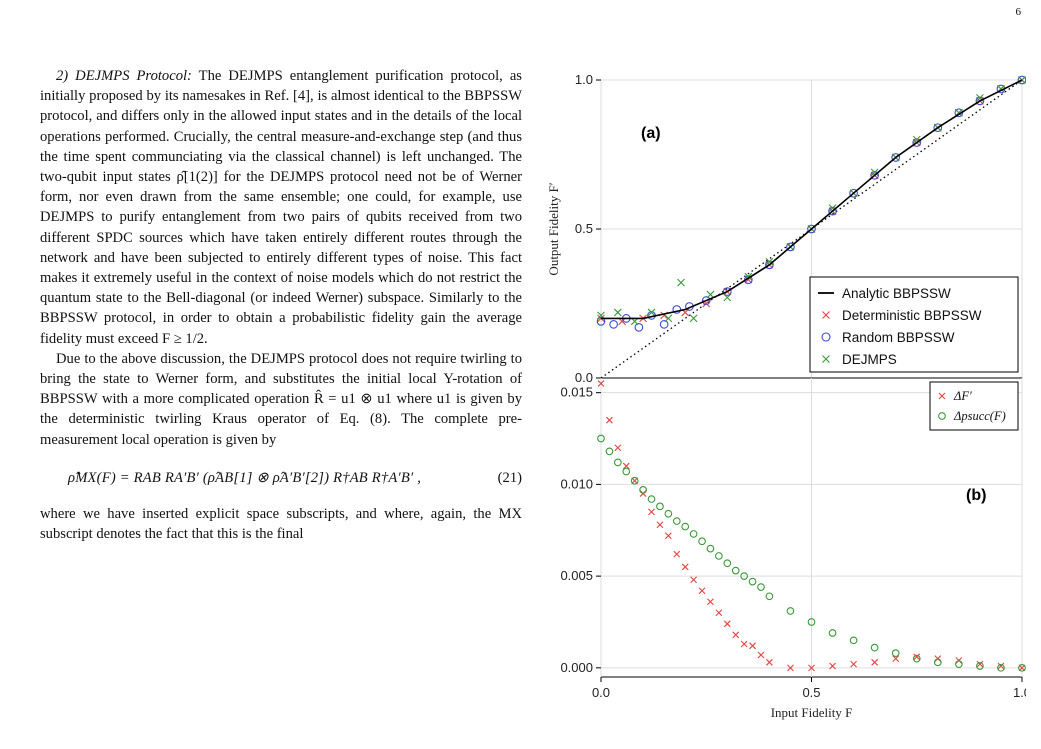 This screenshot has height=749, width=1041. I want to click on y-tick-label: 0.010, so click(576, 483).